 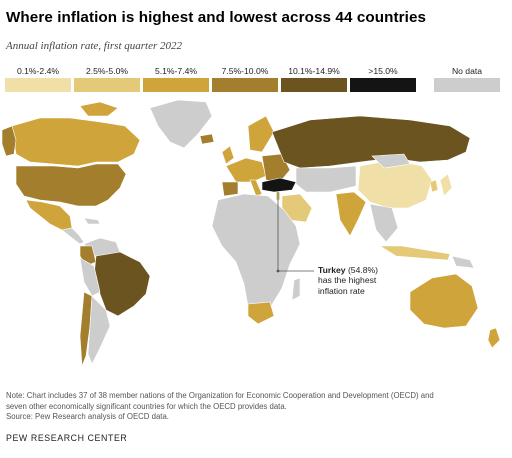 I want to click on legend-label-4: 7.5%-10.0%, so click(x=245, y=71).